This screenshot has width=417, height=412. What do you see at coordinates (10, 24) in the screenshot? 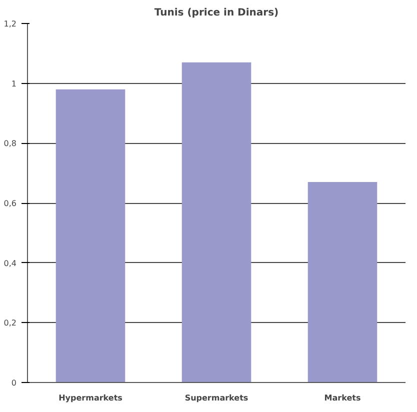
I see `y-tick-label: 1,2` at bounding box center [10, 24].